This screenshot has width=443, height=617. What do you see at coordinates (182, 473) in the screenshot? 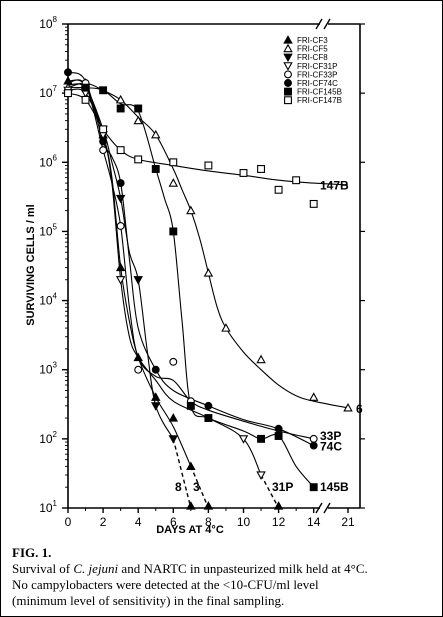
I see `dashed-tail-fri-cf8` at bounding box center [182, 473].